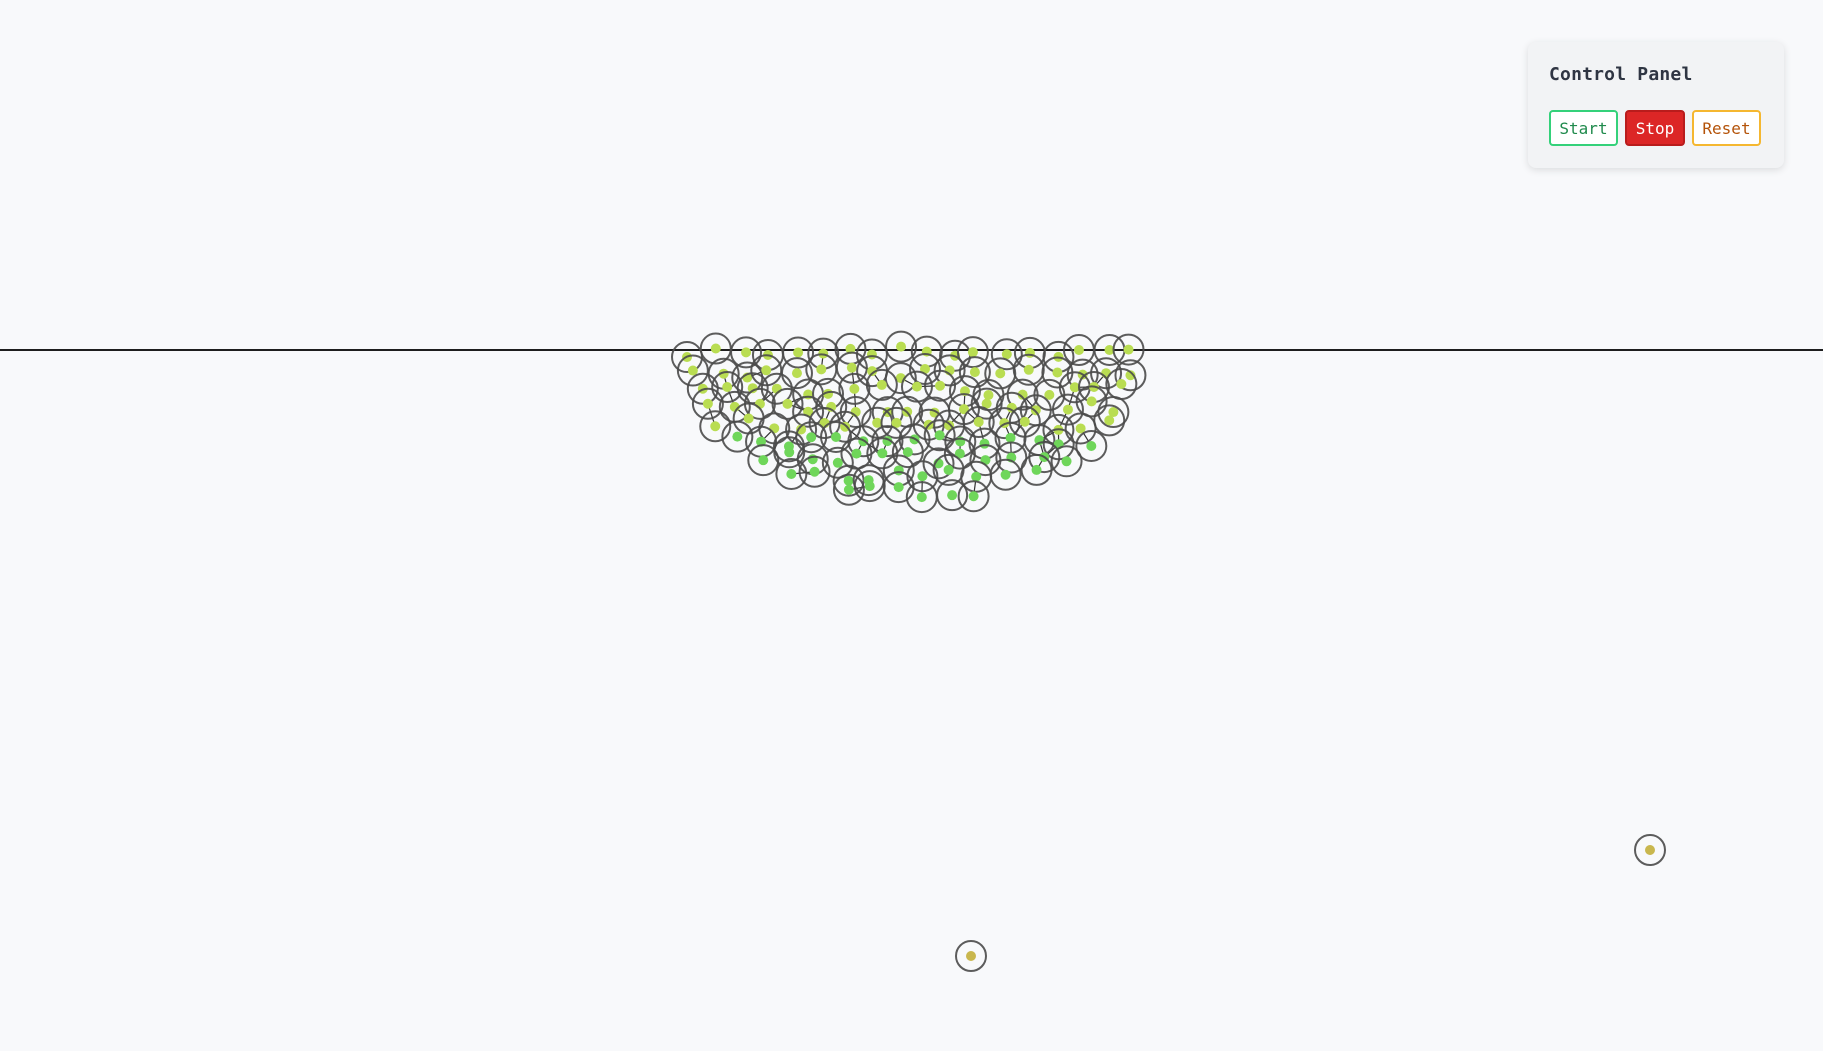  Describe the element at coordinates (1621, 74) in the screenshot. I see `control-panel-title: Control Panel` at that location.